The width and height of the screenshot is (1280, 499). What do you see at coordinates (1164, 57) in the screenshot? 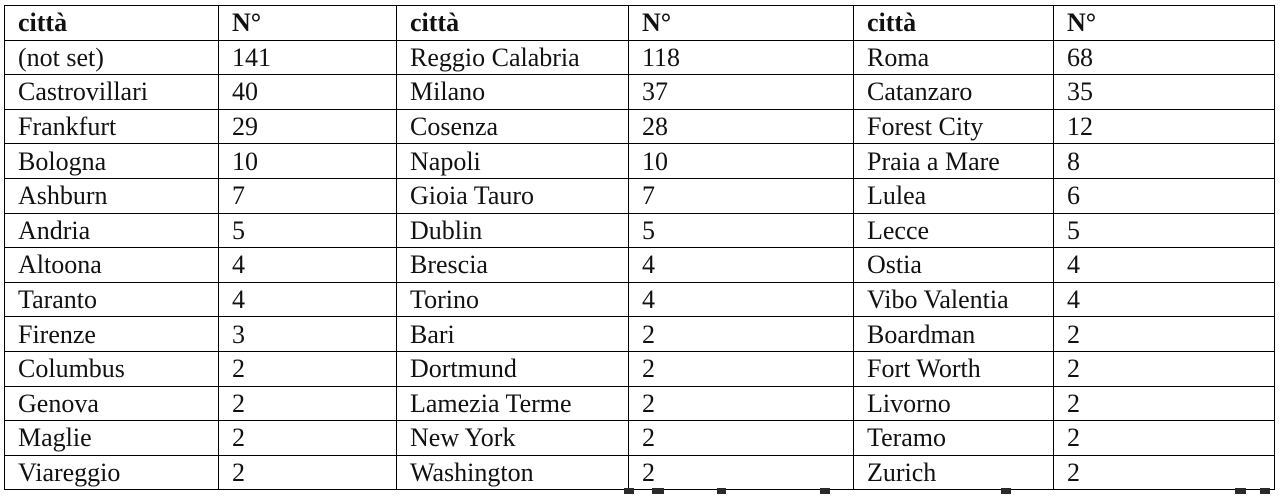
I see `cell-count-3: 68` at bounding box center [1164, 57].